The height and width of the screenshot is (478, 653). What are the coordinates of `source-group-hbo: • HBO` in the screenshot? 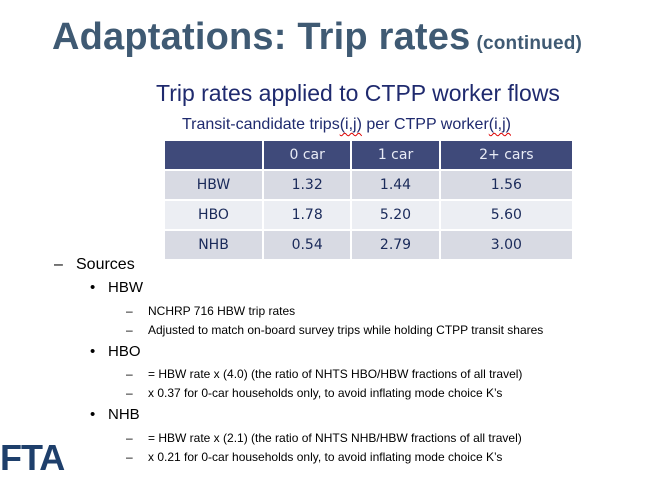 It's located at (115, 351).